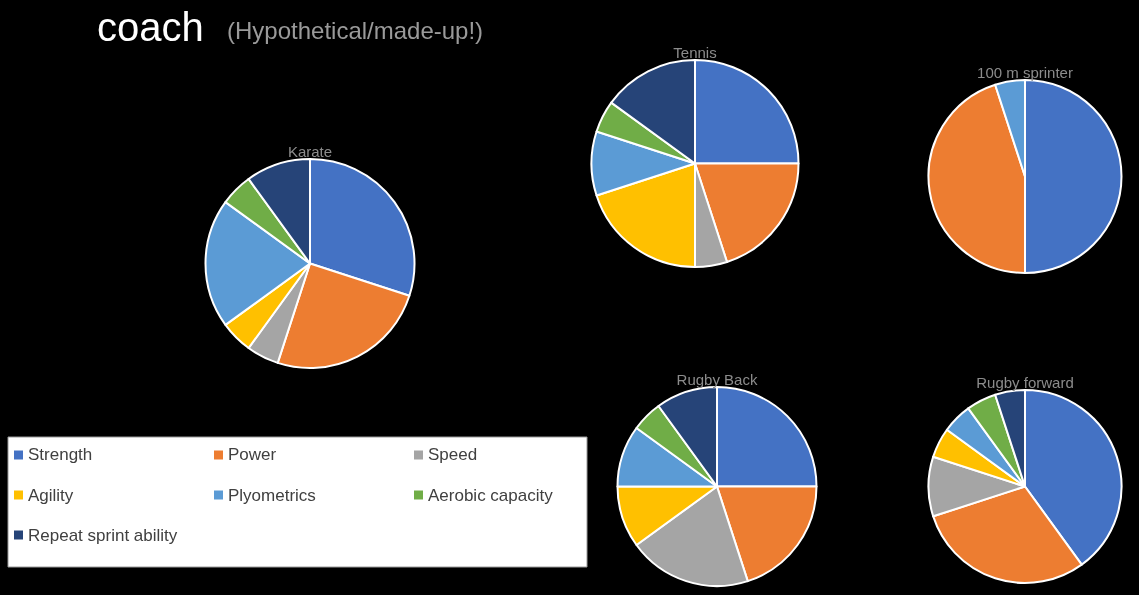 The height and width of the screenshot is (595, 1139). I want to click on legend-label: Plyometrics, so click(272, 495).